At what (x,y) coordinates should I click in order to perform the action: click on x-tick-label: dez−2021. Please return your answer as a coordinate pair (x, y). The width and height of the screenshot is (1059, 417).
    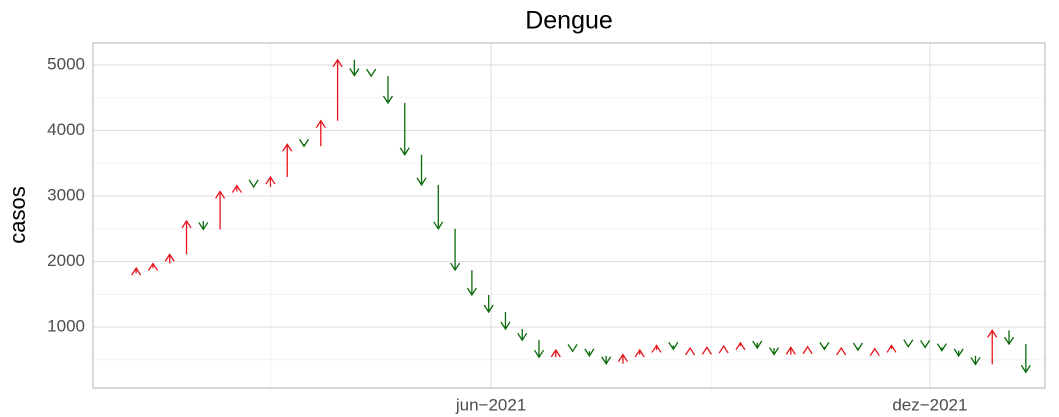
    Looking at the image, I should click on (929, 404).